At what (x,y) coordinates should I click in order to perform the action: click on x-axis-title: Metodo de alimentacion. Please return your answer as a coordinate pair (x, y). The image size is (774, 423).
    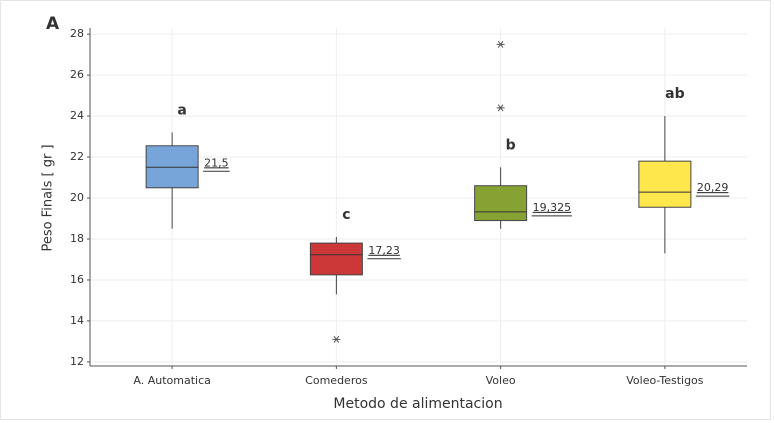
    Looking at the image, I should click on (417, 404).